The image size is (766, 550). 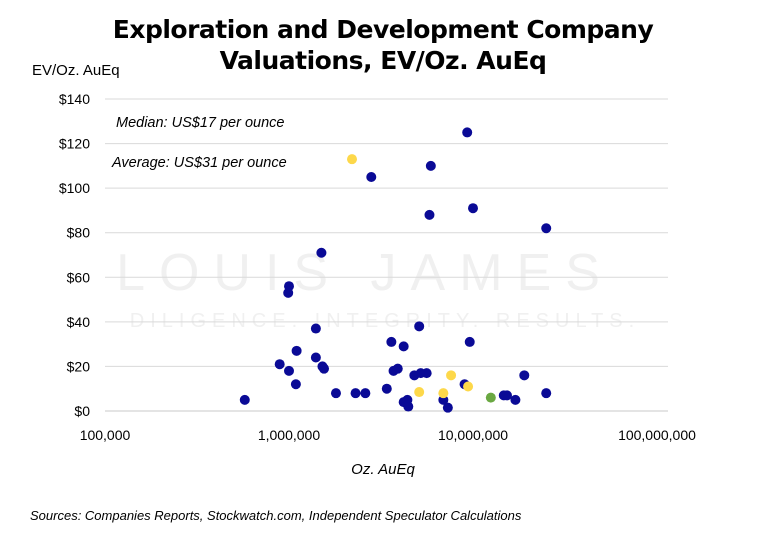 I want to click on y-tick-label: $140, so click(x=74, y=99).